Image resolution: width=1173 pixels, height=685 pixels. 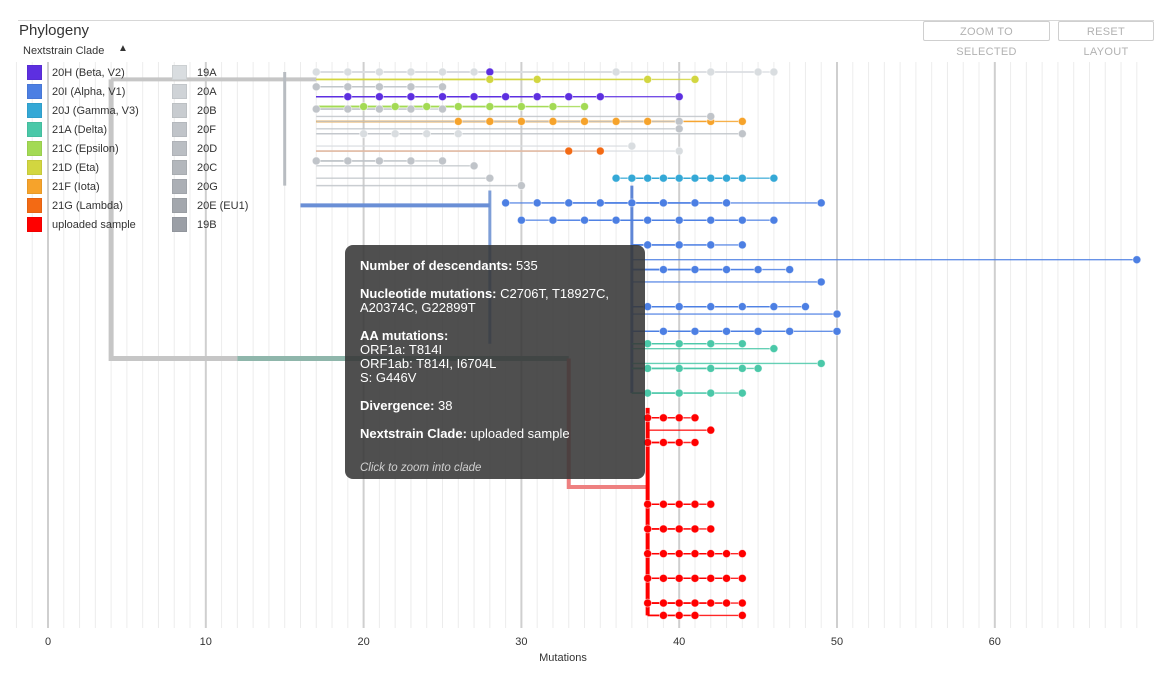 I want to click on legend-item: uploaded sample, so click(x=81, y=224).